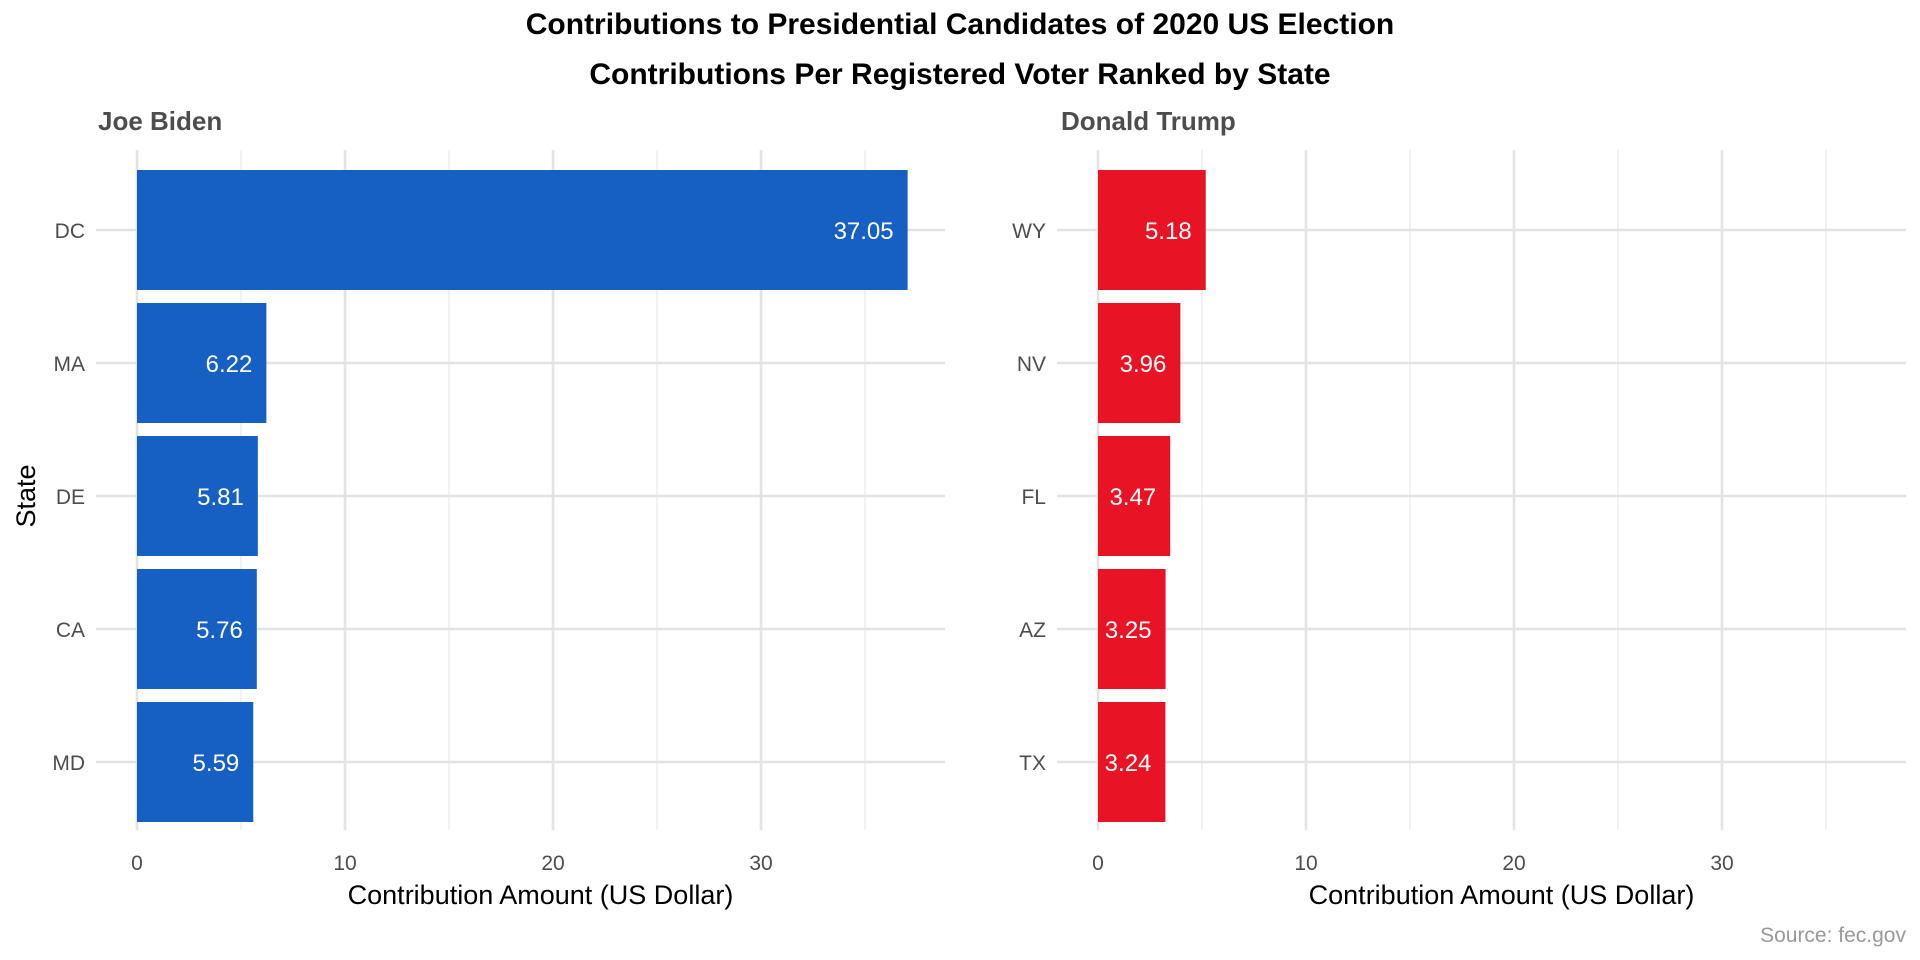 The width and height of the screenshot is (1920, 960). Describe the element at coordinates (70, 497) in the screenshot. I see `y-tick-label: DE` at that location.